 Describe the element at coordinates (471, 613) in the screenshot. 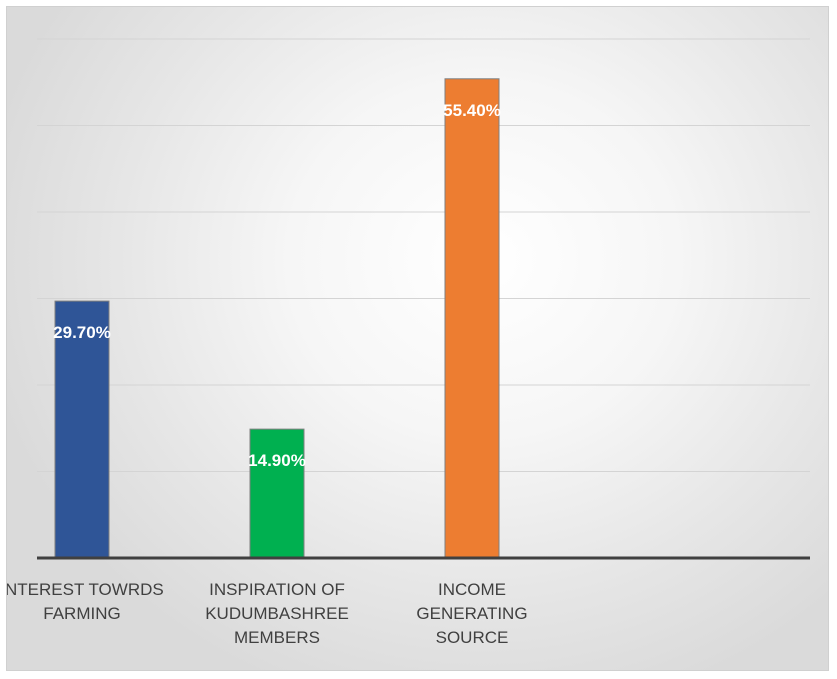

I see `category-label: INCOME GENERATING SOURCE` at that location.